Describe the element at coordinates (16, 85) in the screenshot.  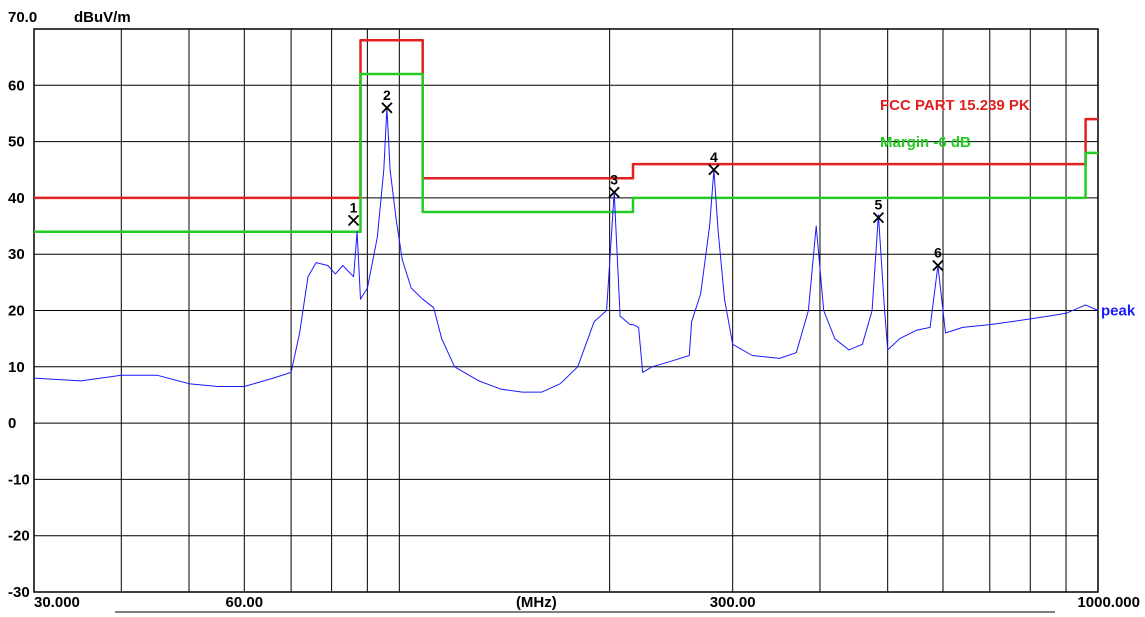
I see `y-tick-label: 60` at that location.